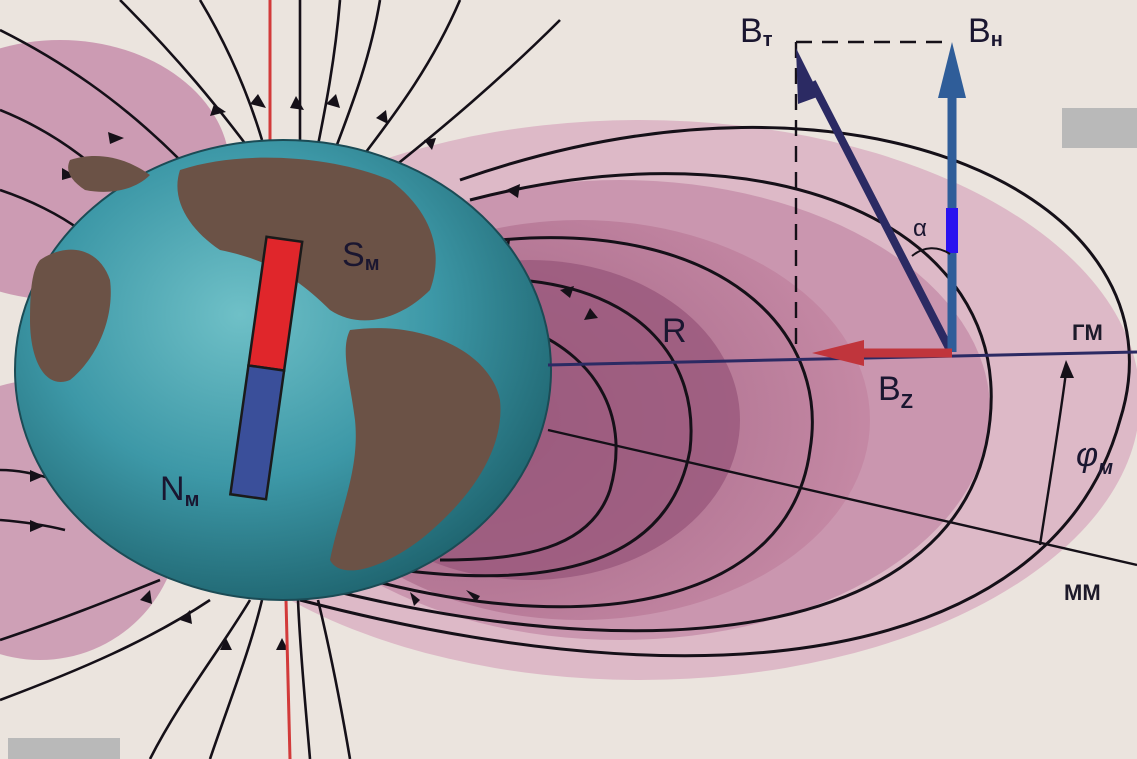  I want to click on magnetic-meridian-line, so click(842, 497).